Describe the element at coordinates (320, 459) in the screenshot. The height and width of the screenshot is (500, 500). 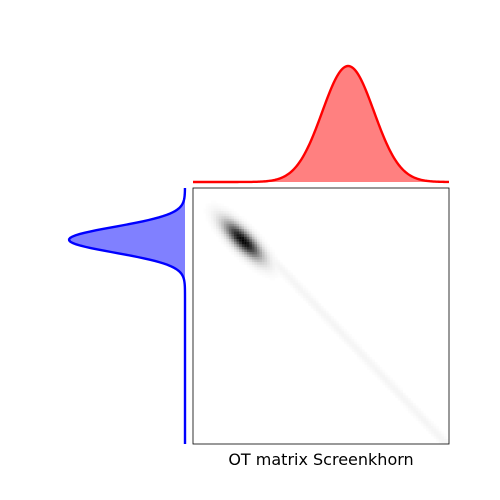
I see `ot-matrix-title: OT matrix Screenkhorn` at that location.